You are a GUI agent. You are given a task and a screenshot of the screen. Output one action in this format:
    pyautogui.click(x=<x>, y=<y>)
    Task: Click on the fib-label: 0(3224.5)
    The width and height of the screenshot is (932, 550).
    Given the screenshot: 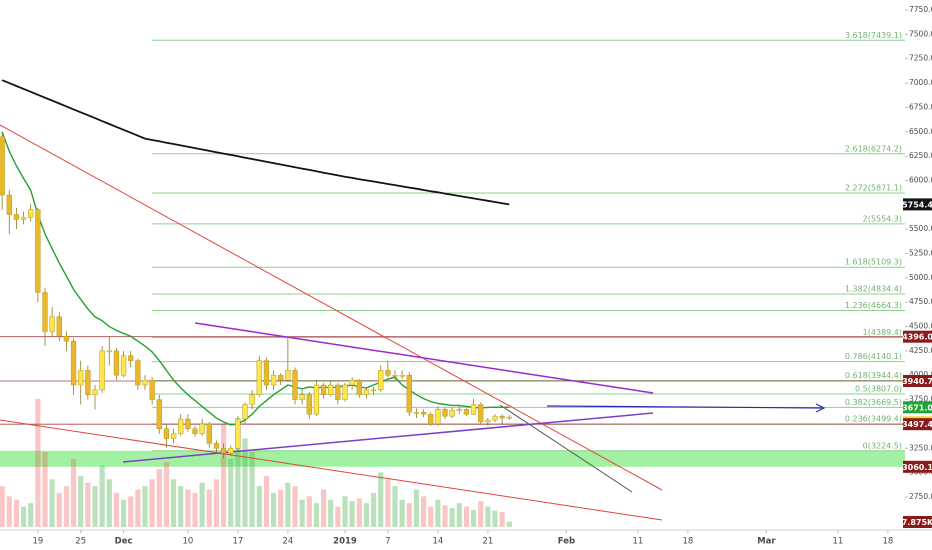 What is the action you would take?
    pyautogui.click(x=882, y=445)
    